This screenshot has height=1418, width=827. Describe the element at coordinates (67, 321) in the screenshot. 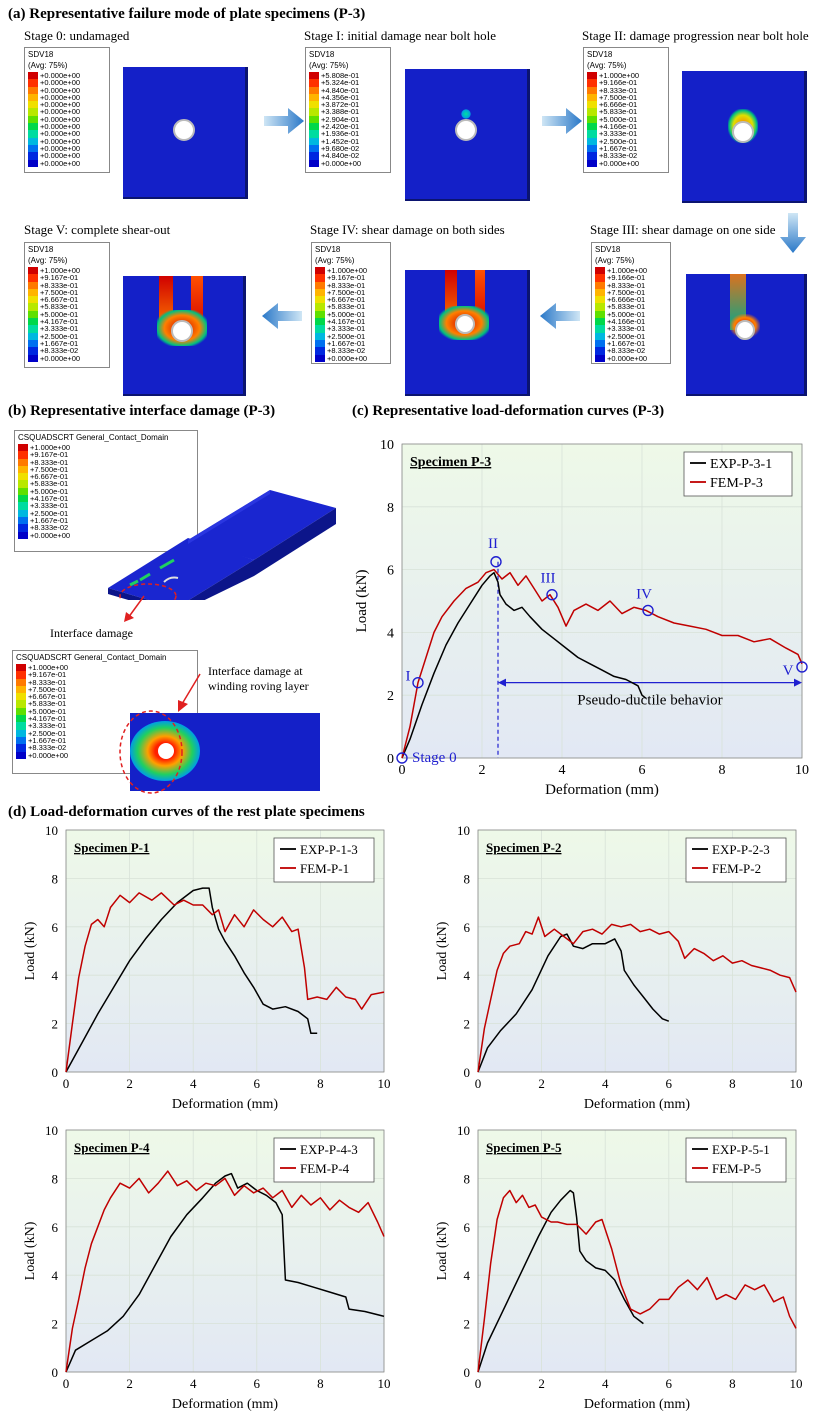

I see `legend-row: +4.167e-01` at that location.